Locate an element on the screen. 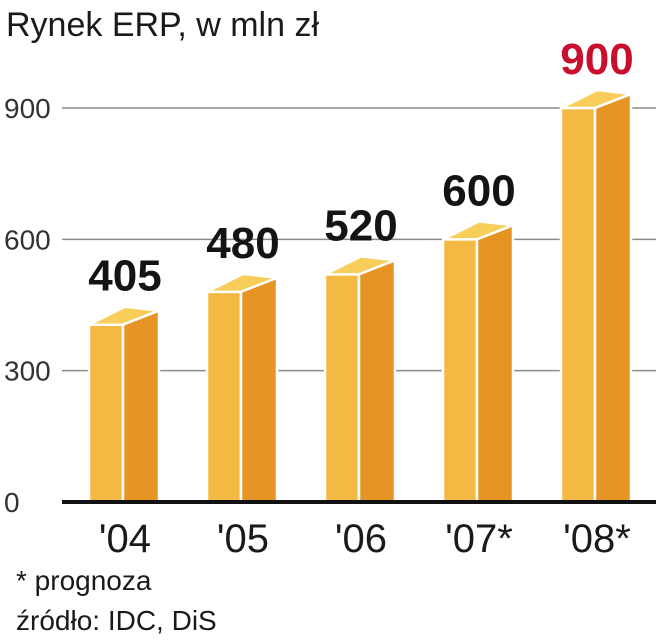  forecast-footnote: * prognoza is located at coordinates (84, 580).